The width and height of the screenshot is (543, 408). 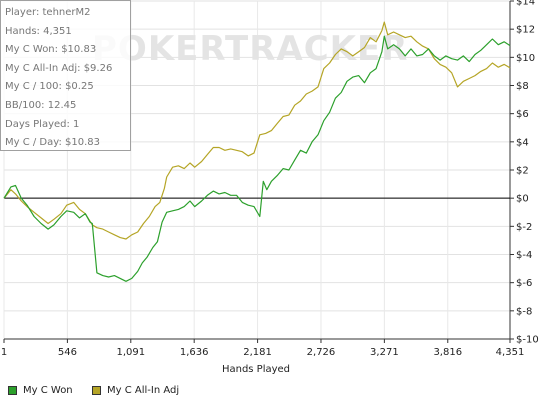 I want to click on legend-item-allin-adj: My C All-In Adj, so click(x=135, y=390).